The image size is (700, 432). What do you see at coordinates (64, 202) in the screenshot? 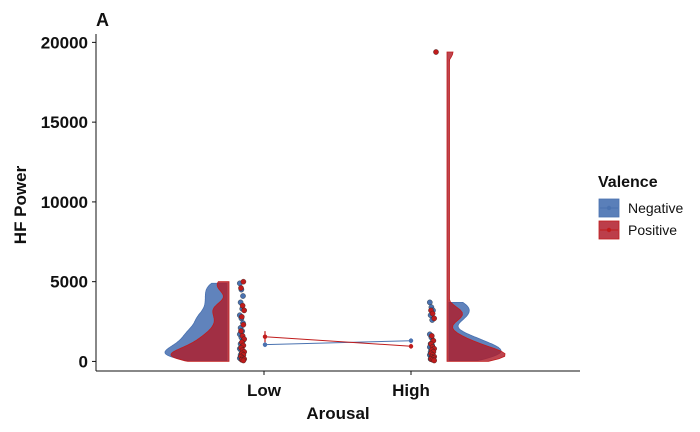
I see `y-tick-label: 10000` at bounding box center [64, 202].